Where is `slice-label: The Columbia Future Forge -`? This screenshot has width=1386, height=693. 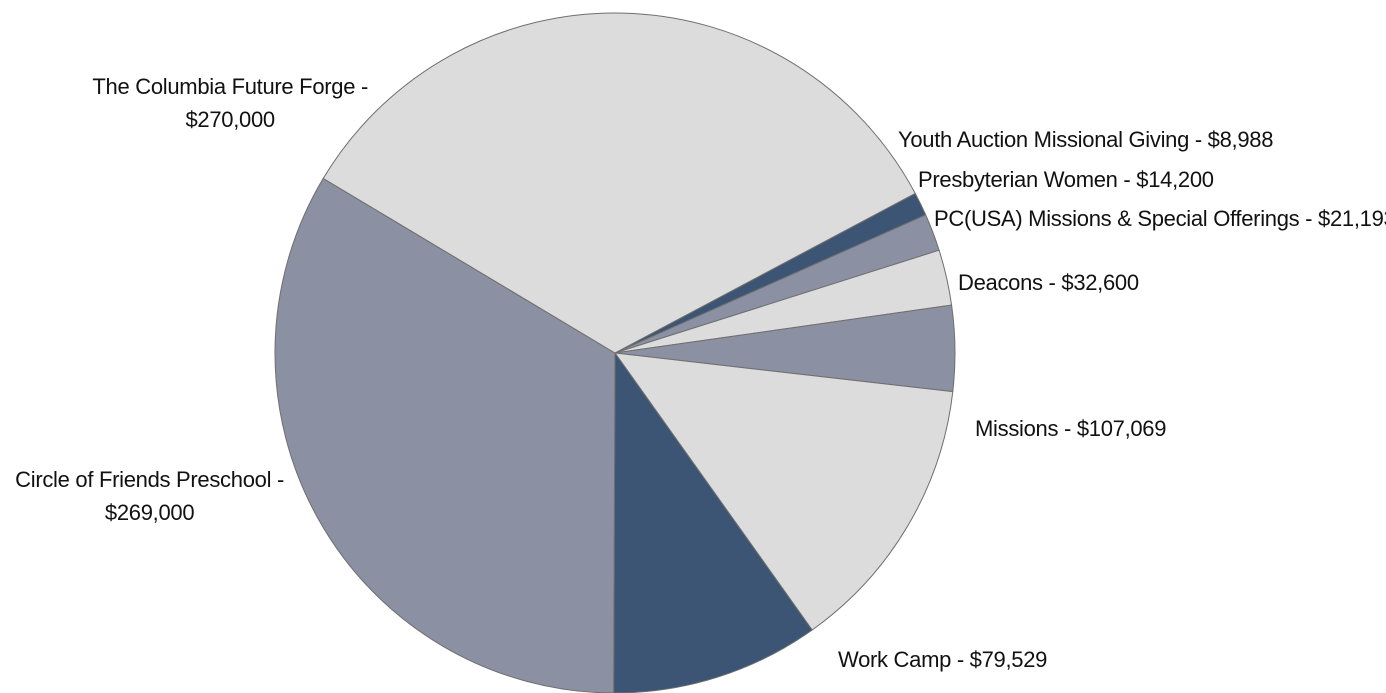
slice-label: The Columbia Future Forge - is located at coordinates (230, 86).